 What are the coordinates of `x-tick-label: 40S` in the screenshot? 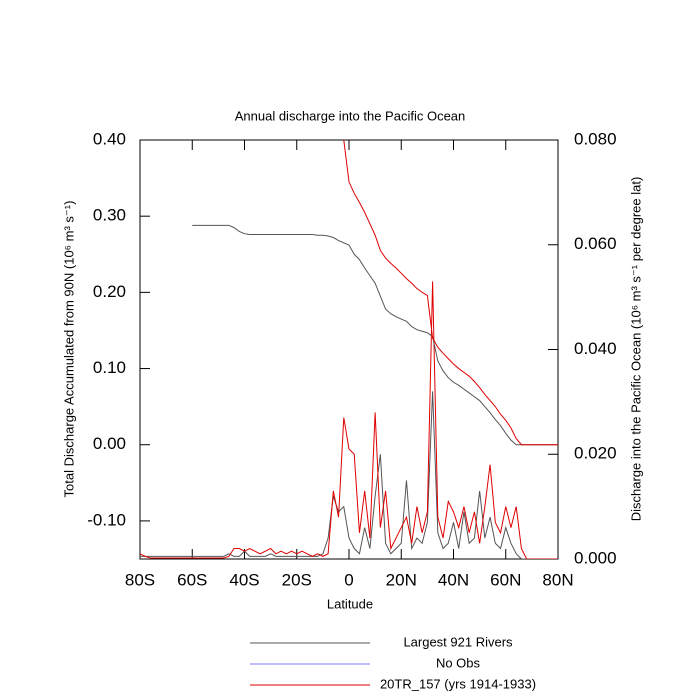 It's located at (244, 579).